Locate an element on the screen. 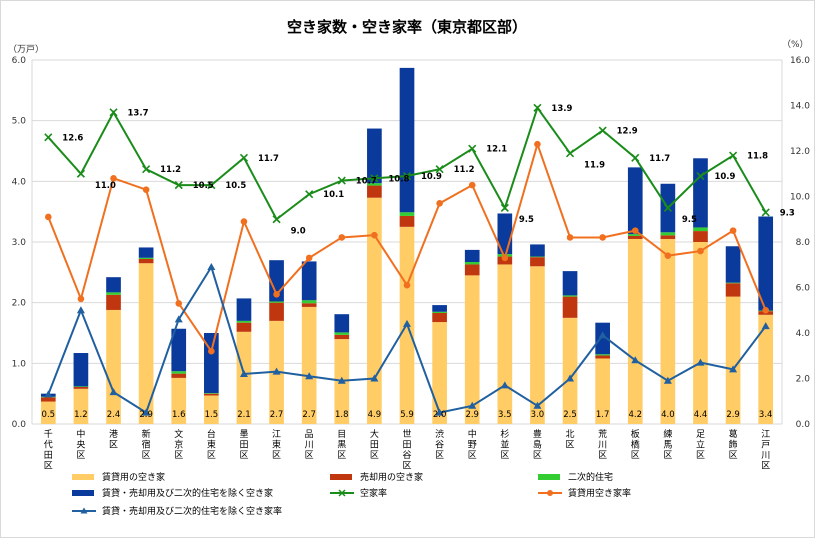  vacancy-rate-label: 11.9 is located at coordinates (594, 165).